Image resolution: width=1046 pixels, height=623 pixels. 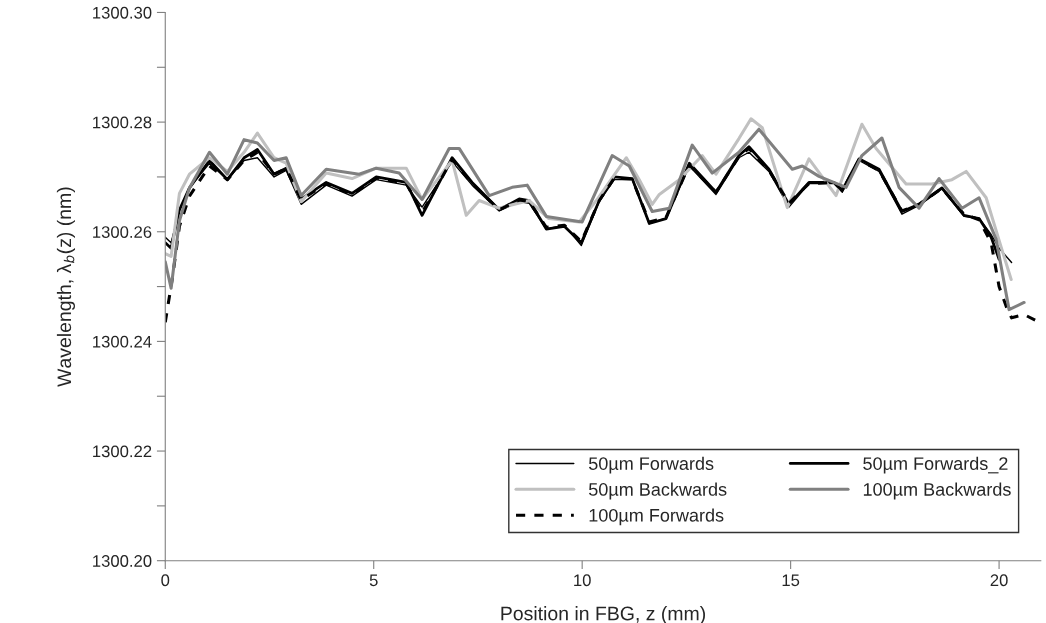 I want to click on x-tick-label: 15, so click(x=791, y=580).